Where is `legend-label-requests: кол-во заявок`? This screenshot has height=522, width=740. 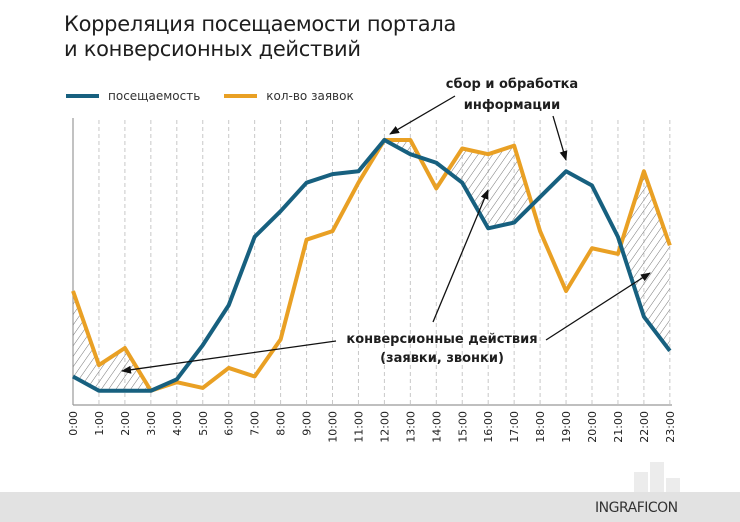 legend-label-requests: кол-во заявок is located at coordinates (310, 96).